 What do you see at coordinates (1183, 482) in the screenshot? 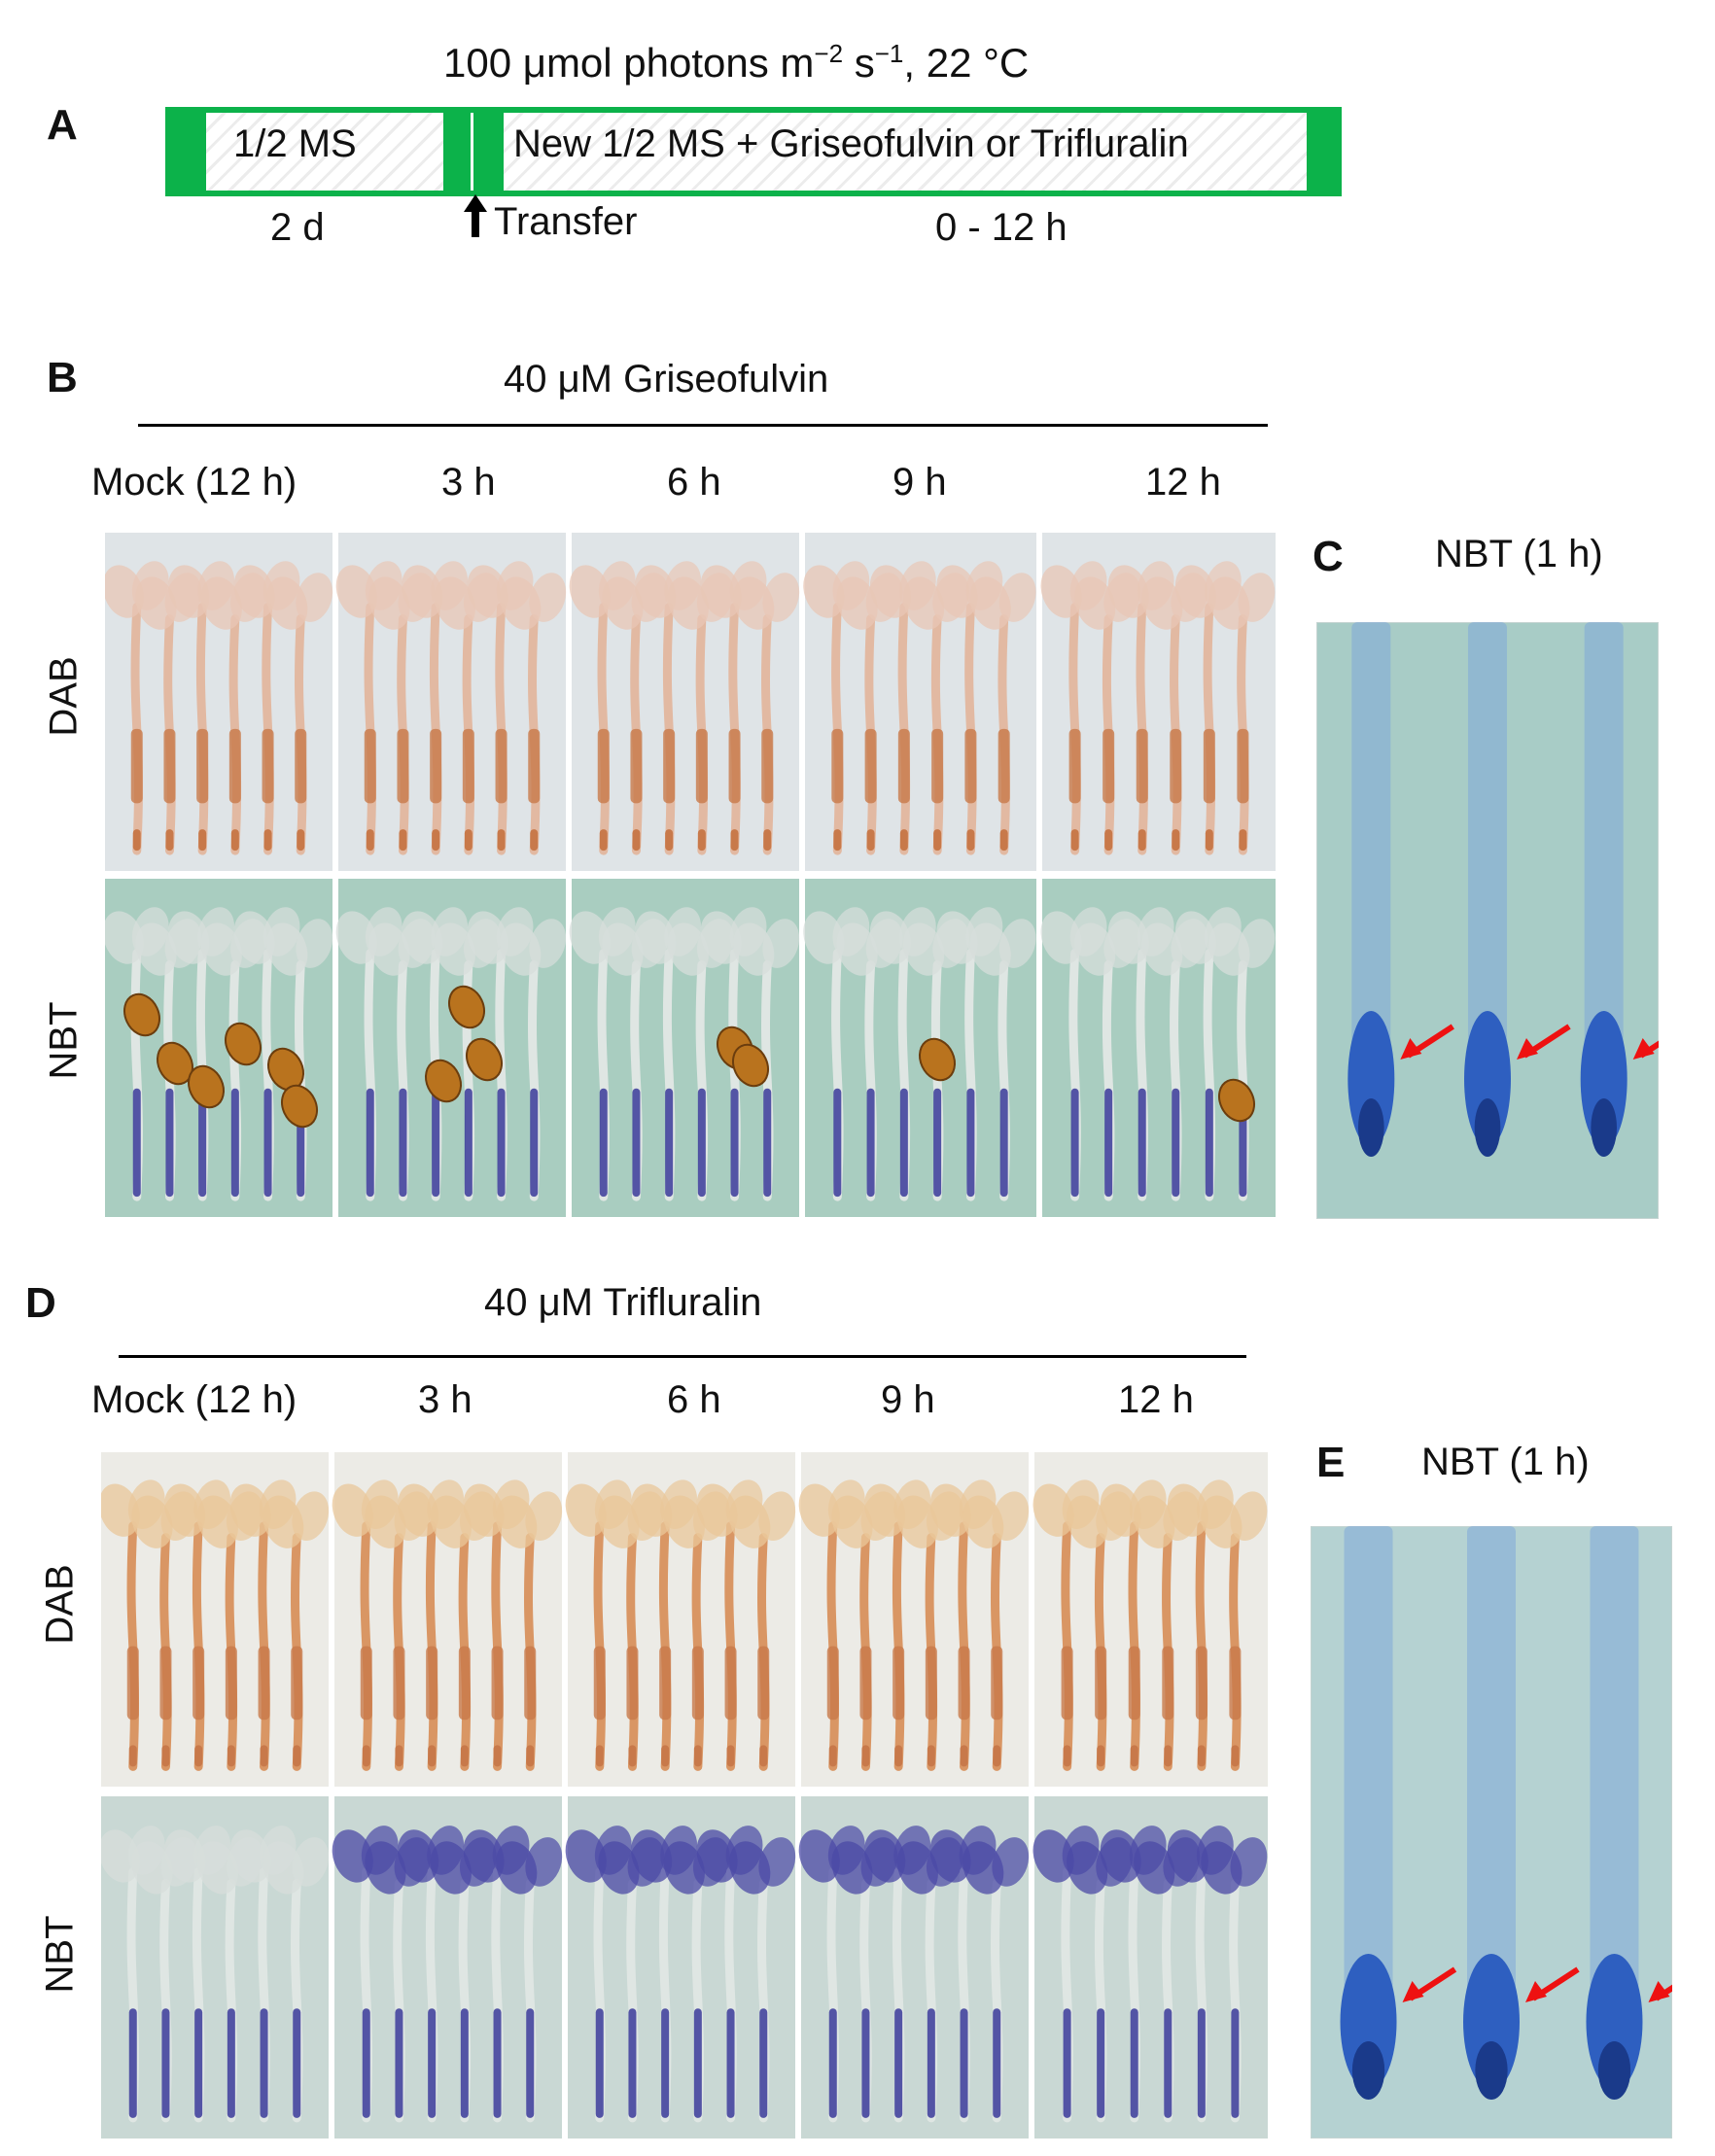
I see `gris-col-4: 12 h` at bounding box center [1183, 482].